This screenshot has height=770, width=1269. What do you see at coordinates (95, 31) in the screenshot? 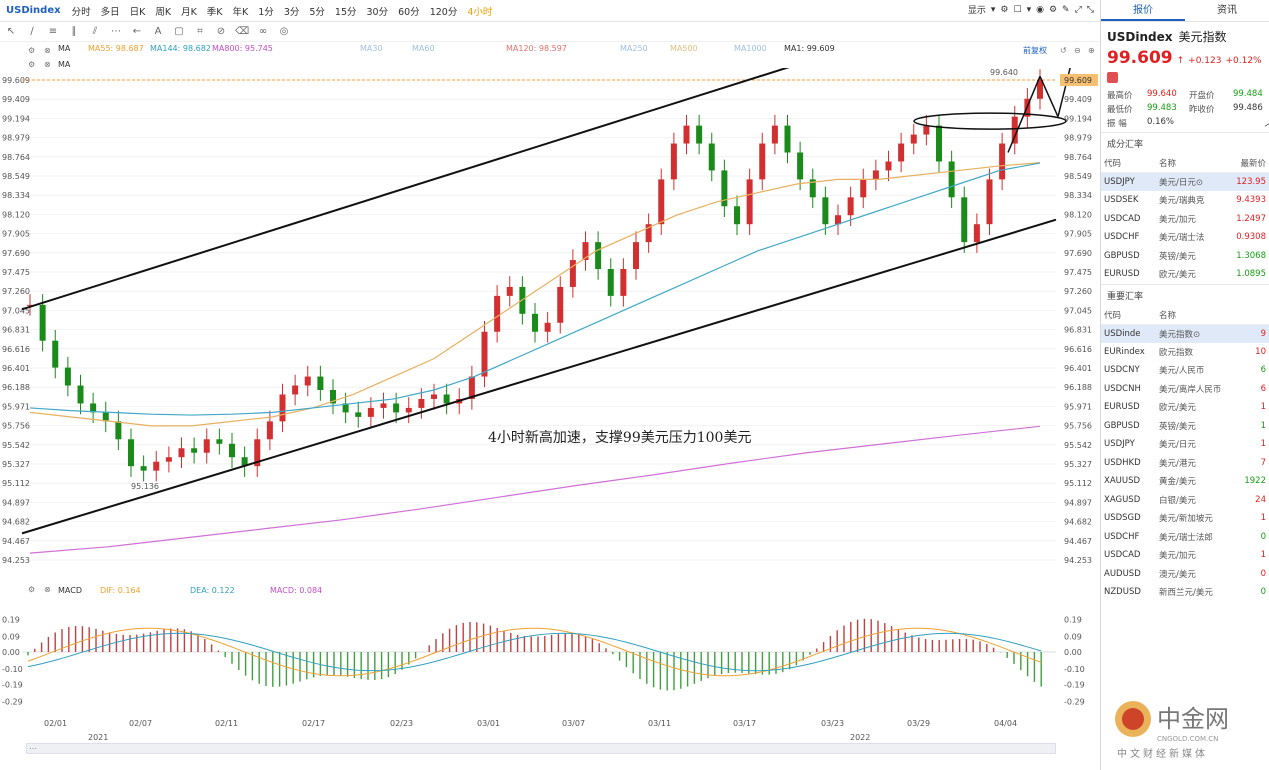
I see `channel-icon: ⫽` at bounding box center [95, 31].